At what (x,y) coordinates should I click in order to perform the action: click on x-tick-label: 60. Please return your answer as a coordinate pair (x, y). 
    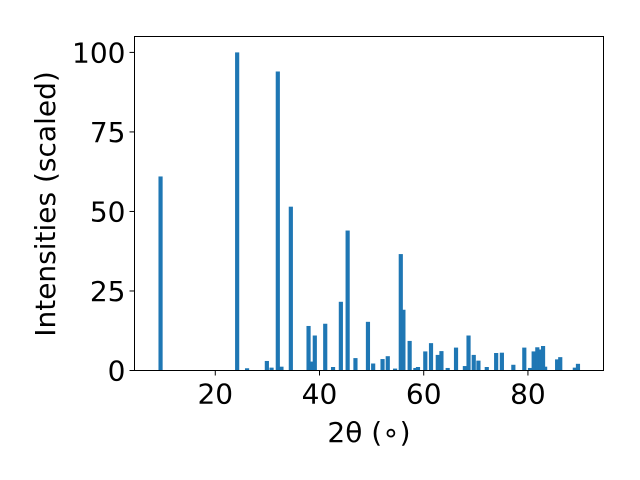
    Looking at the image, I should click on (424, 394).